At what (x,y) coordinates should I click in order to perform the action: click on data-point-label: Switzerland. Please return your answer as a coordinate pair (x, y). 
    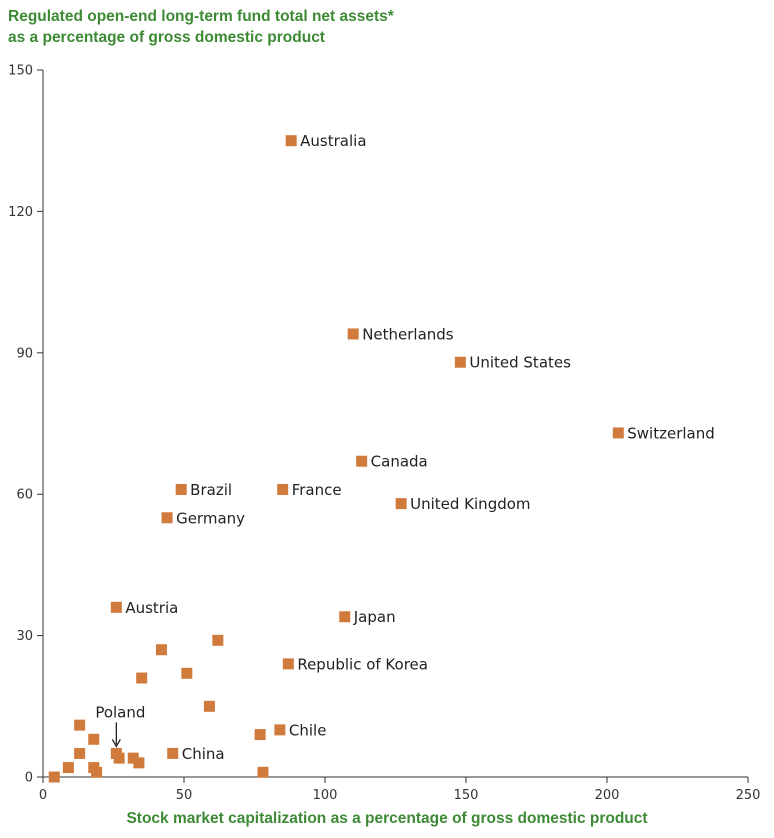
    Looking at the image, I should click on (671, 433).